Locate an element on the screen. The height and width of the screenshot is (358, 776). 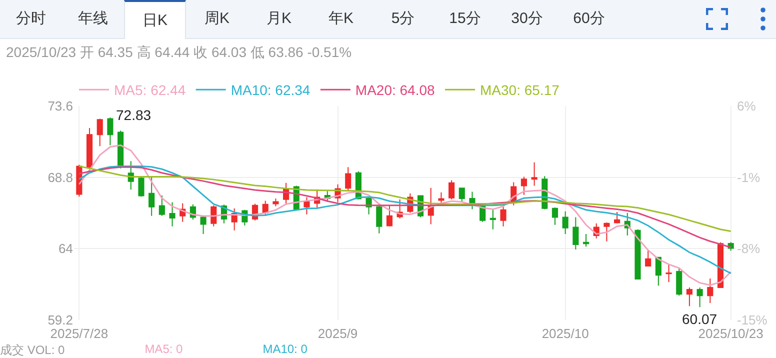
legend-label: MA10: 62.34 is located at coordinates (270, 90).